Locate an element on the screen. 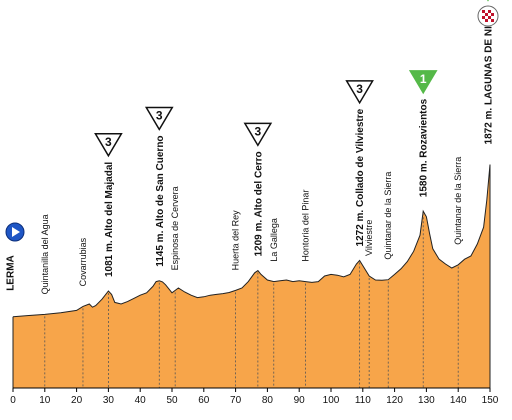  place-label: Espinosa de Cervera is located at coordinates (175, 228).